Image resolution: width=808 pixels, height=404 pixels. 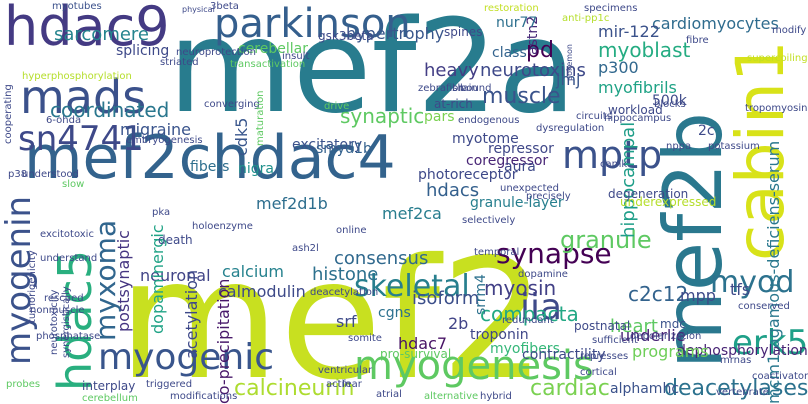 What do you see at coordinates (634, 326) in the screenshot?
I see `word-heart: heart` at bounding box center [634, 326].